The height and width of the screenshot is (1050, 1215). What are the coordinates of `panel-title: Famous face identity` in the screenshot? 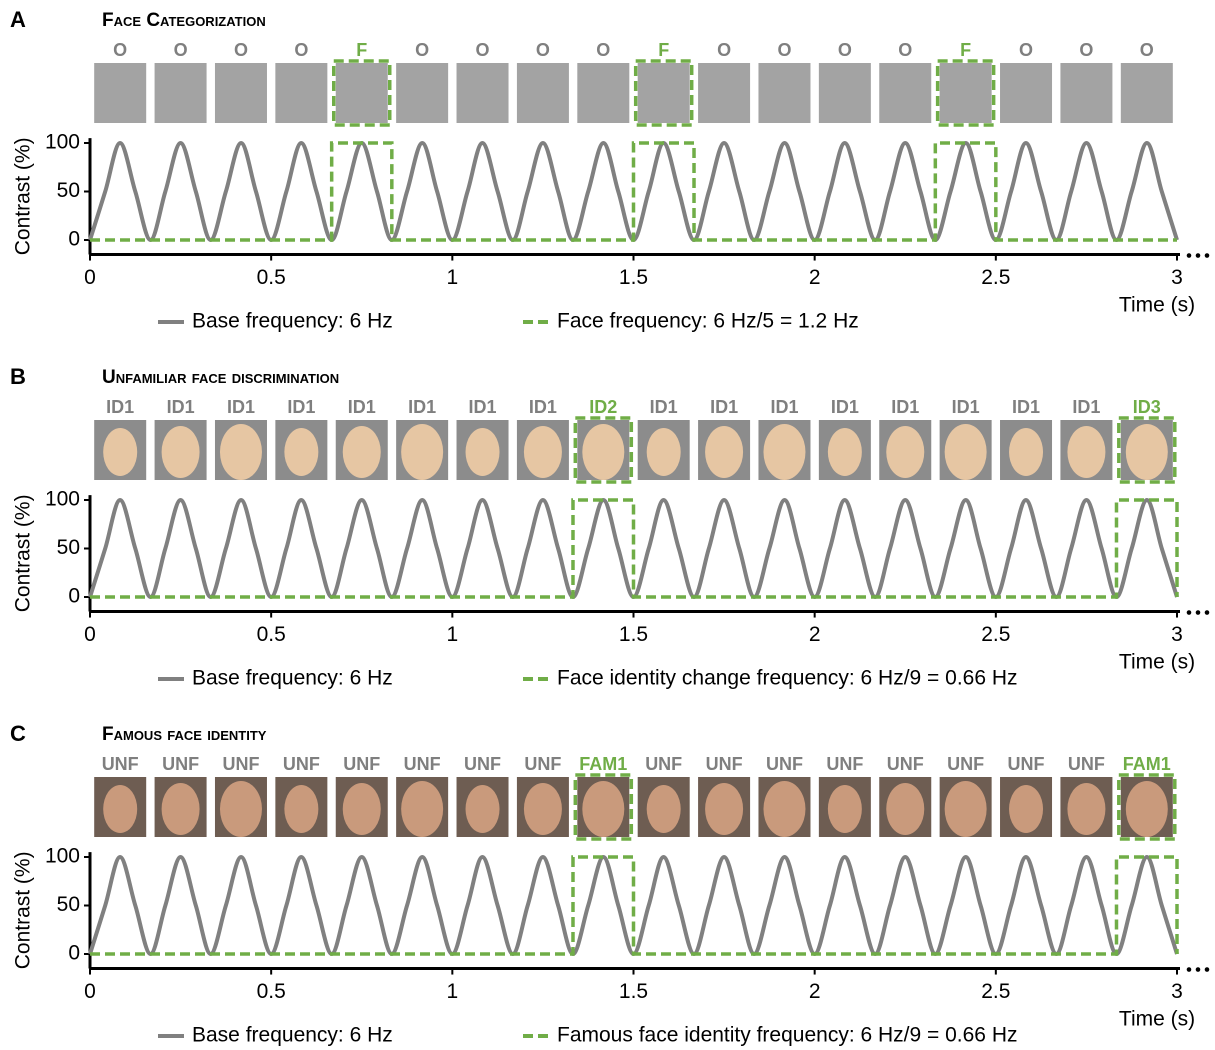 It's located at (184, 734).